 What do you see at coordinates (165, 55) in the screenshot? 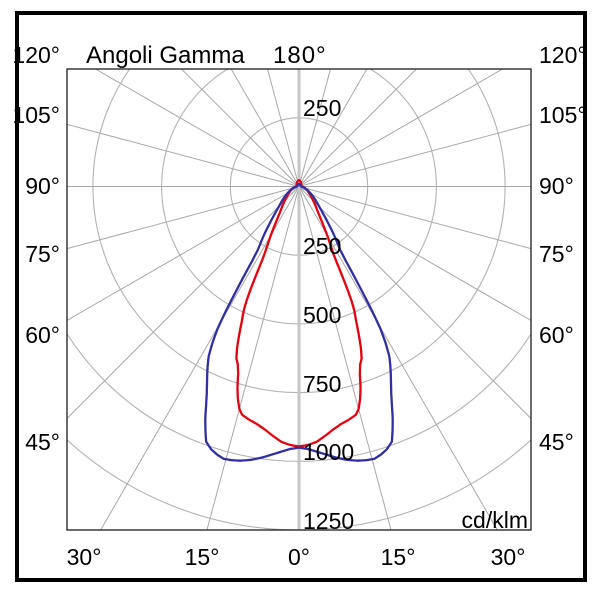
I see `chart-title: Angoli Gamma` at bounding box center [165, 55].